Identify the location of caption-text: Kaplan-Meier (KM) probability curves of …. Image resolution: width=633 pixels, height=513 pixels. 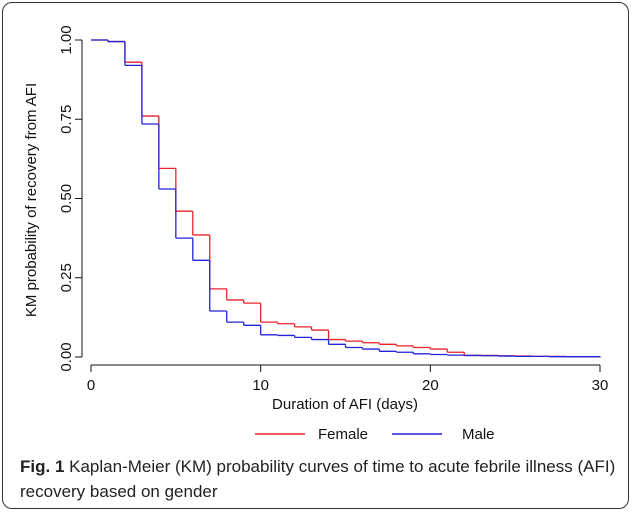
(318, 479).